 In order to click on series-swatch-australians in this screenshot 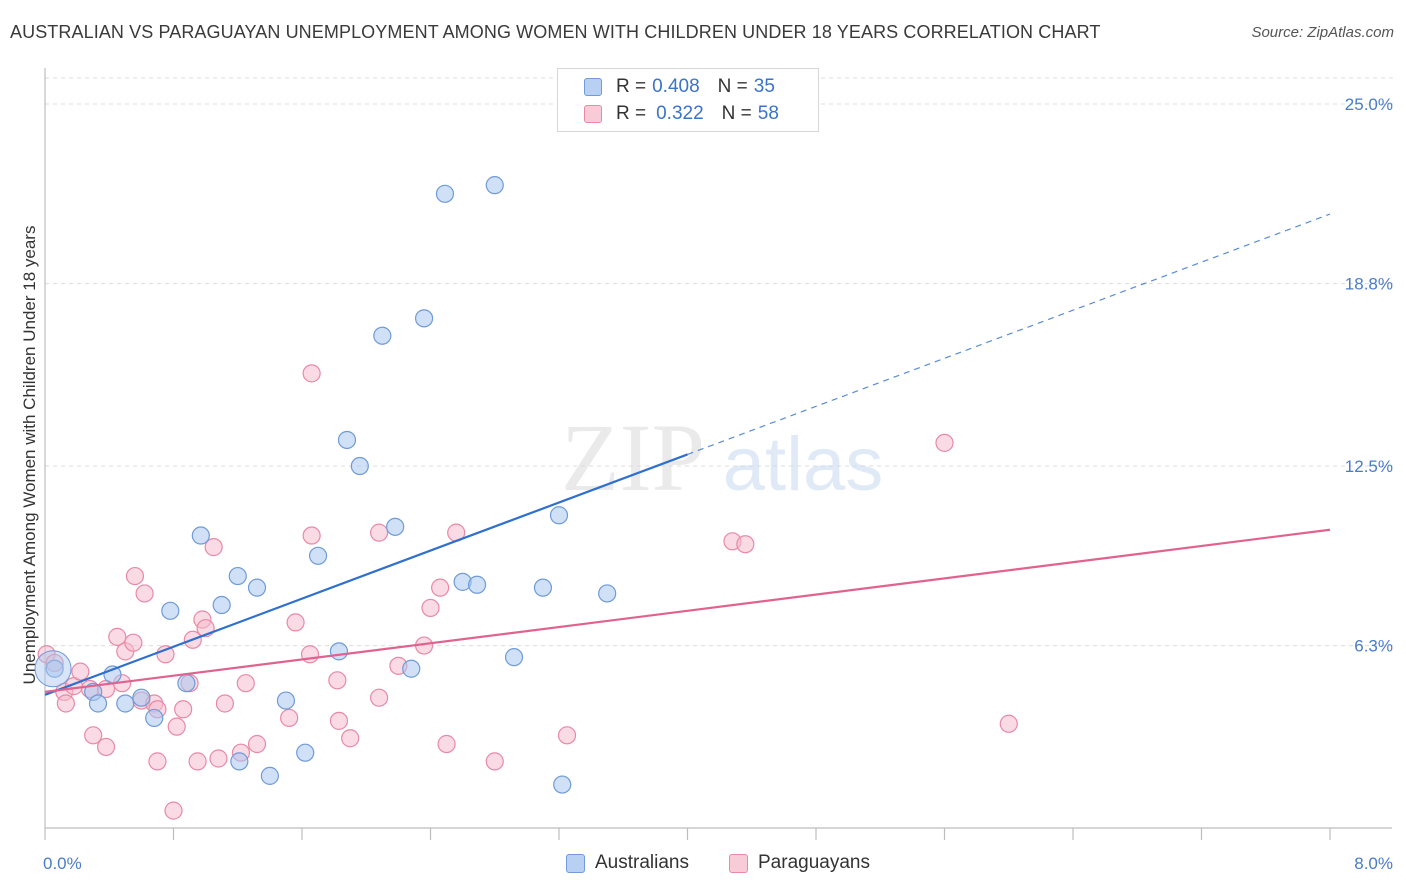, I will do `click(575, 863)`.